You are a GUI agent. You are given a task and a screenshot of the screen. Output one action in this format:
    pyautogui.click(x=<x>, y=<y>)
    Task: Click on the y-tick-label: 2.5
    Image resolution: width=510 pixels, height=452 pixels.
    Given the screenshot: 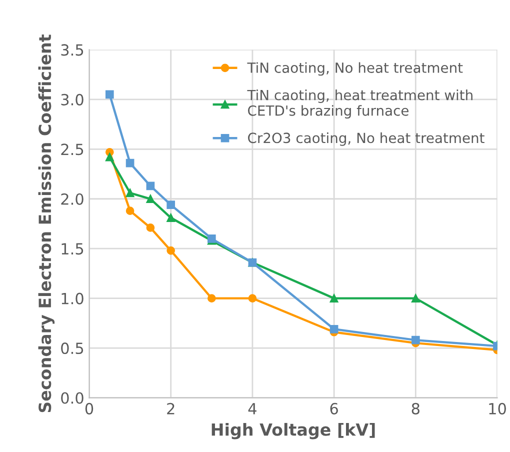 What is the action you would take?
    pyautogui.click(x=72, y=150)
    